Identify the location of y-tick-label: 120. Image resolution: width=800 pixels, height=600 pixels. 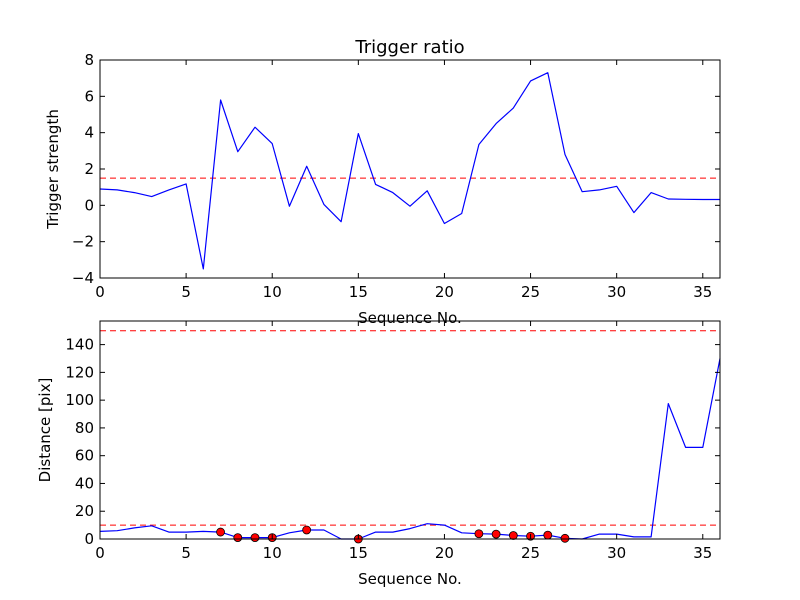
(79, 372).